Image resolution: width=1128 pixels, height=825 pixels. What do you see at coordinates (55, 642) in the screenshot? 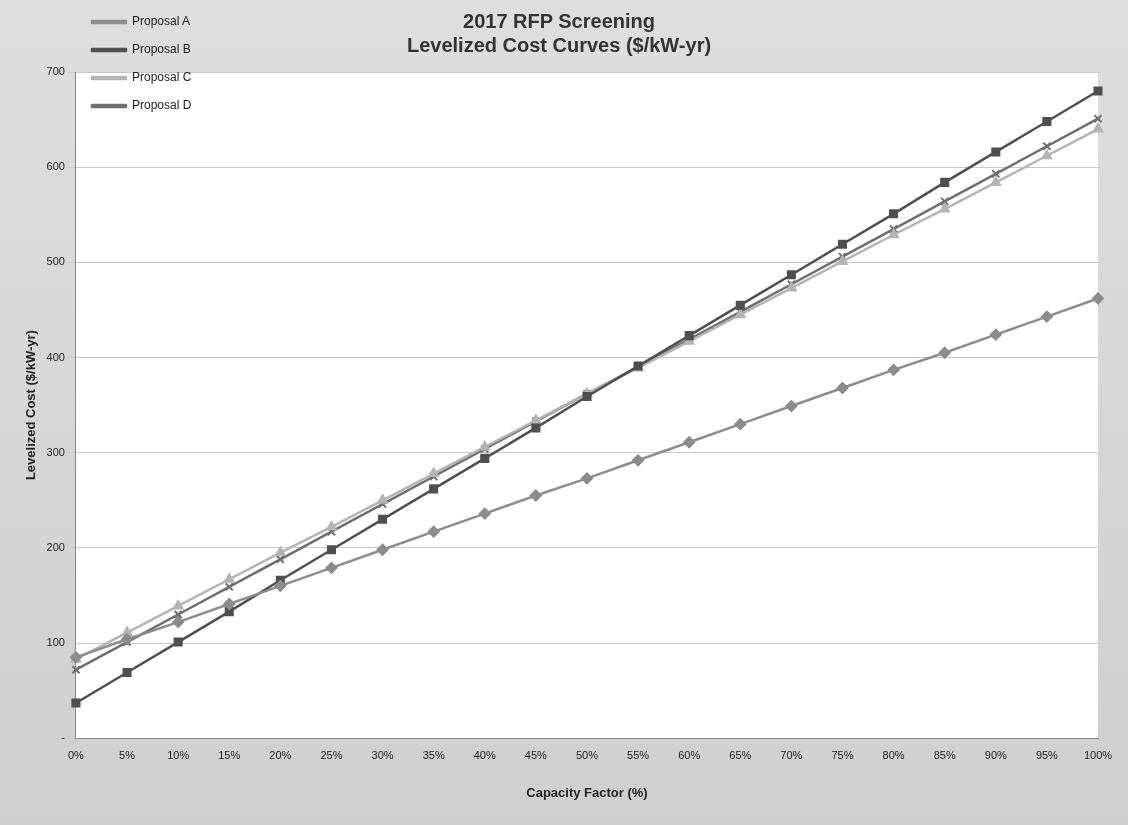
I see `y-tick-label: 100` at bounding box center [55, 642].